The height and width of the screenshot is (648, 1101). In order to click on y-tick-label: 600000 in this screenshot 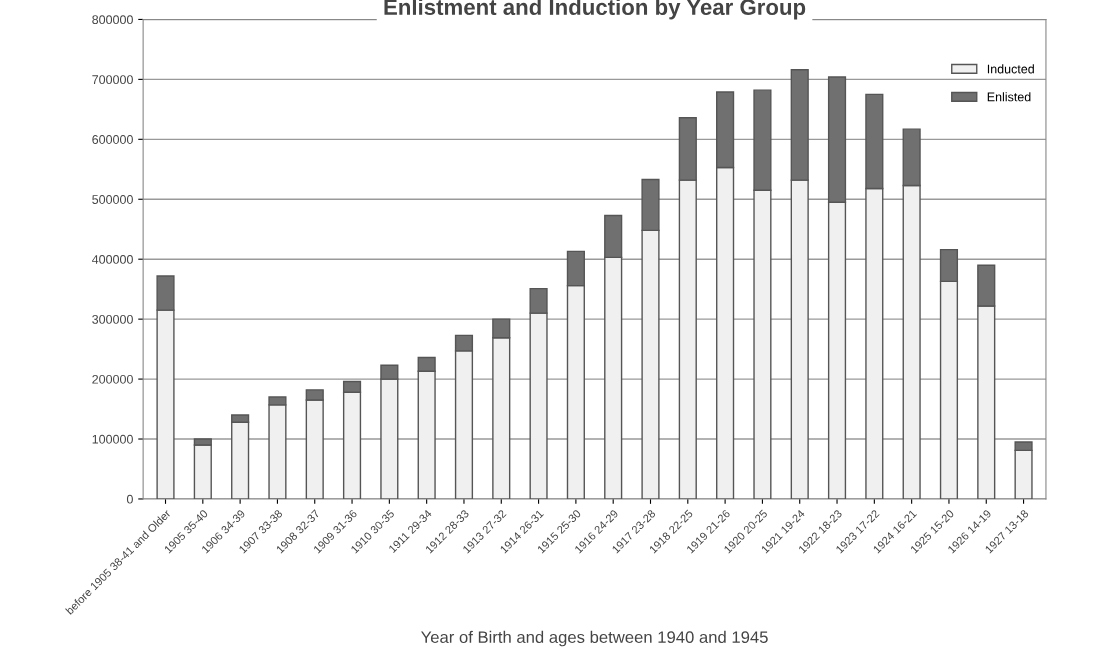, I will do `click(112, 139)`.